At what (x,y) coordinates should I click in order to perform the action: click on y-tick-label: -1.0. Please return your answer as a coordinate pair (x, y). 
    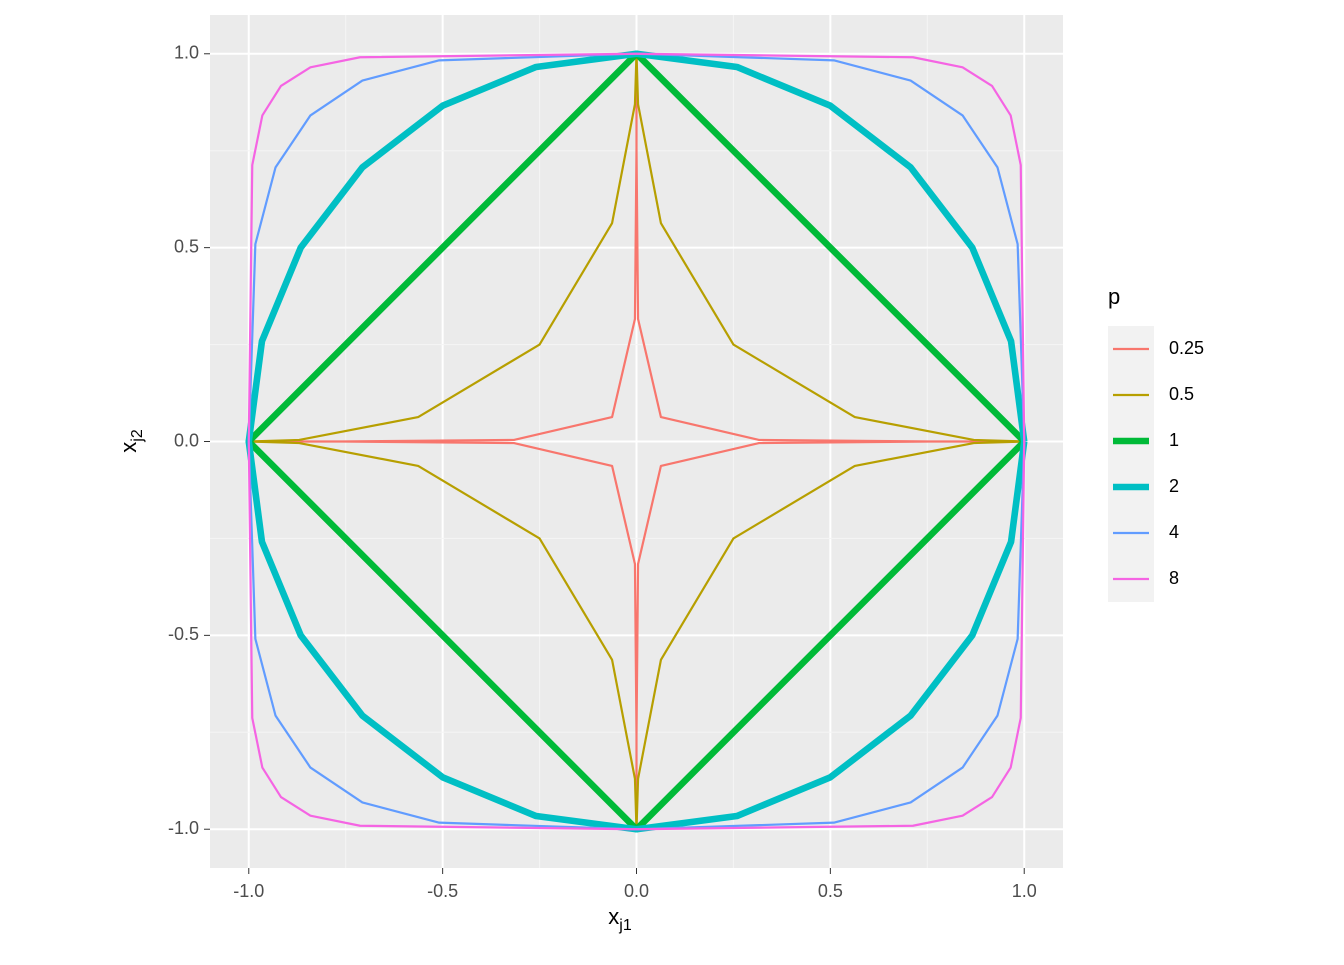
    Looking at the image, I should click on (183, 828).